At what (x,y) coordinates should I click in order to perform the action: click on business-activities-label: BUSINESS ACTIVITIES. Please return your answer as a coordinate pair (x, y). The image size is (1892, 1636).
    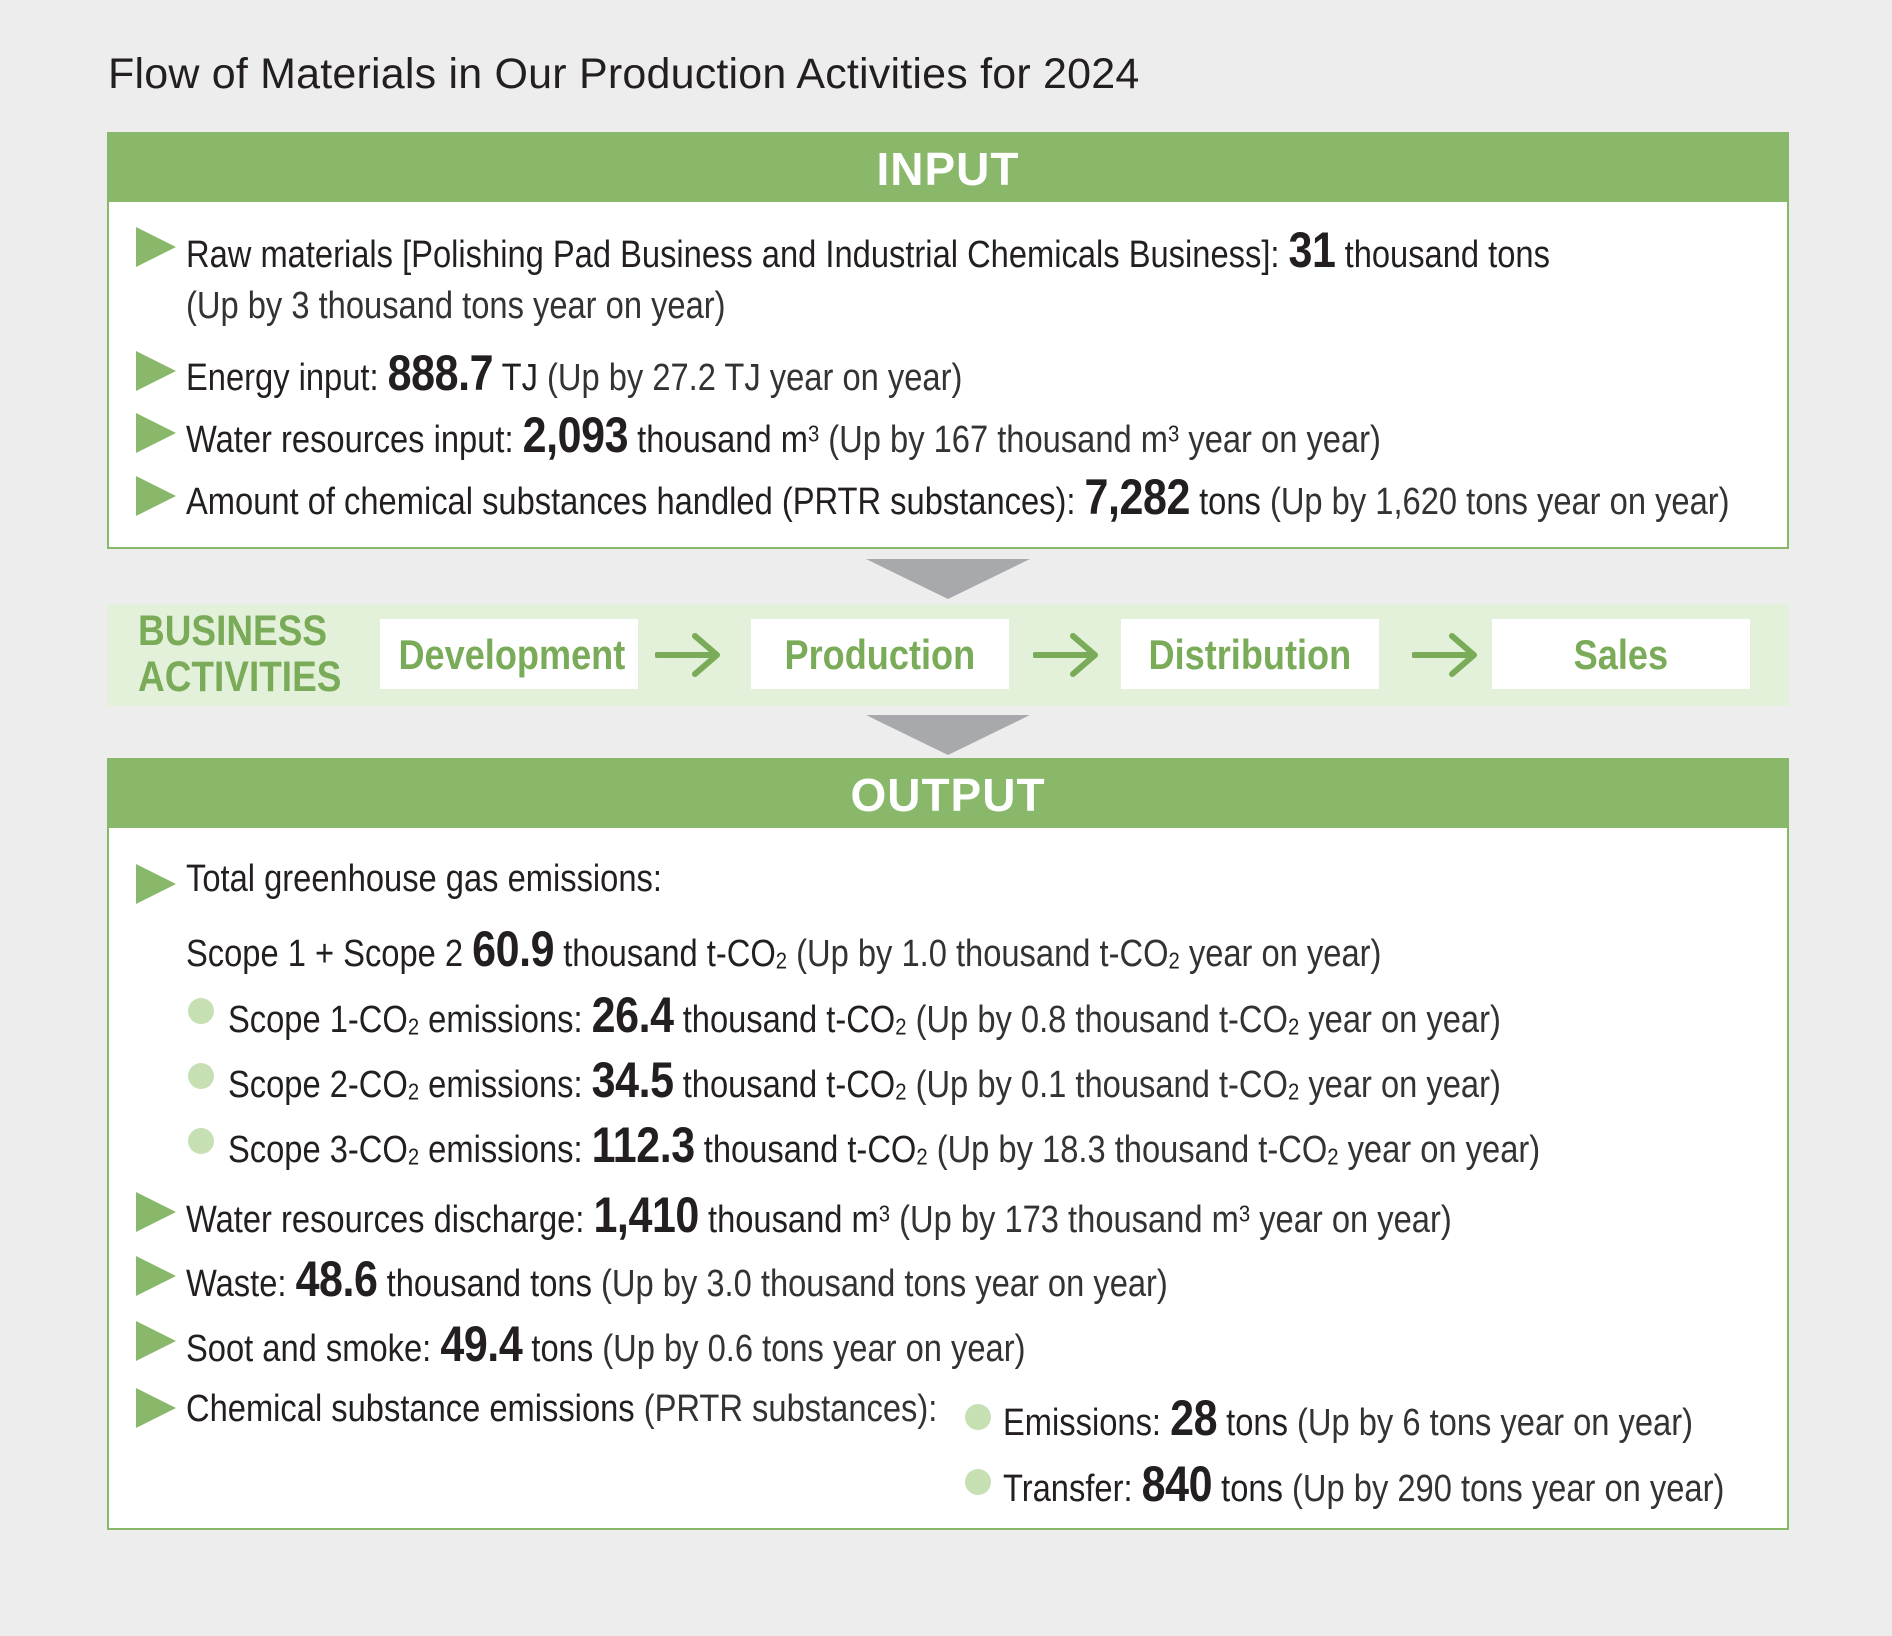
    Looking at the image, I should click on (240, 654).